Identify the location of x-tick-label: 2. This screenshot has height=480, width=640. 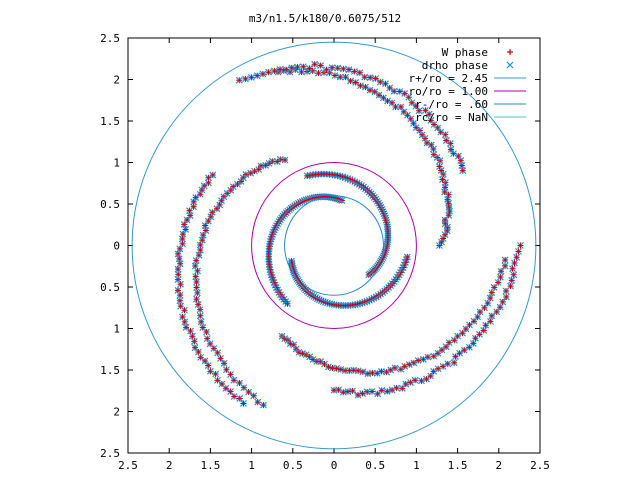
(169, 465).